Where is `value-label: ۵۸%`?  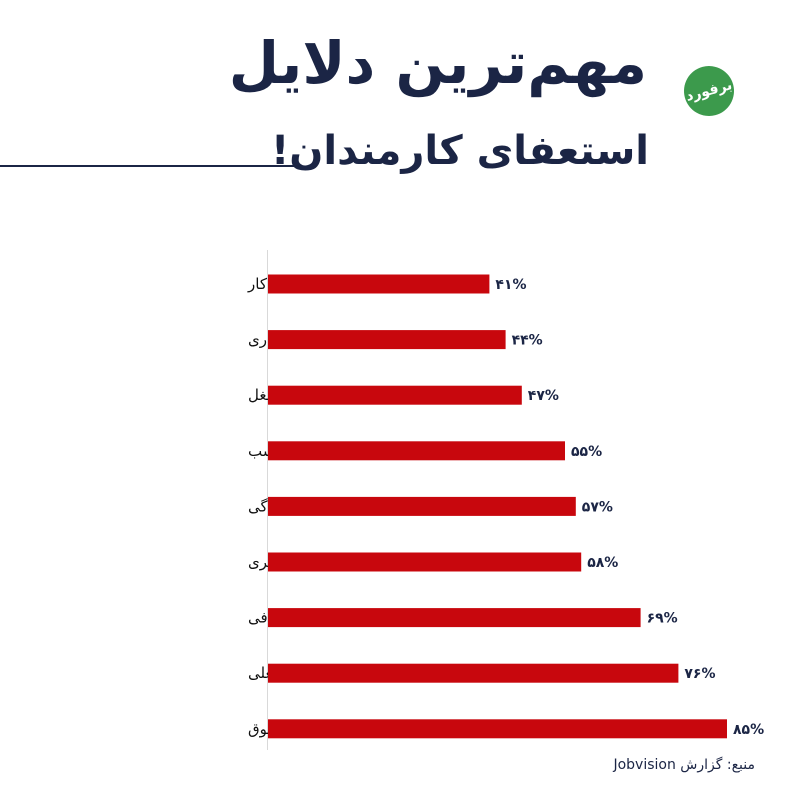 value-label: ۵۸% is located at coordinates (602, 563).